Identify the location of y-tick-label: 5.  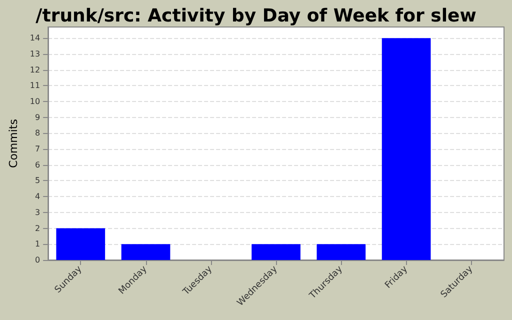
(37, 181).